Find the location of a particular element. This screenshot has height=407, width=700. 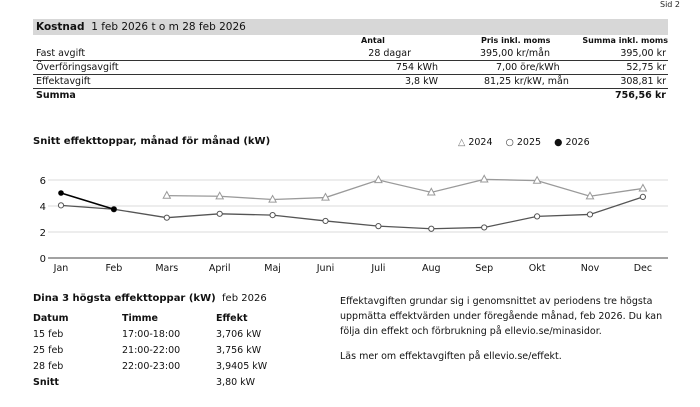

peak-power: 3,706 kW is located at coordinates (239, 334).